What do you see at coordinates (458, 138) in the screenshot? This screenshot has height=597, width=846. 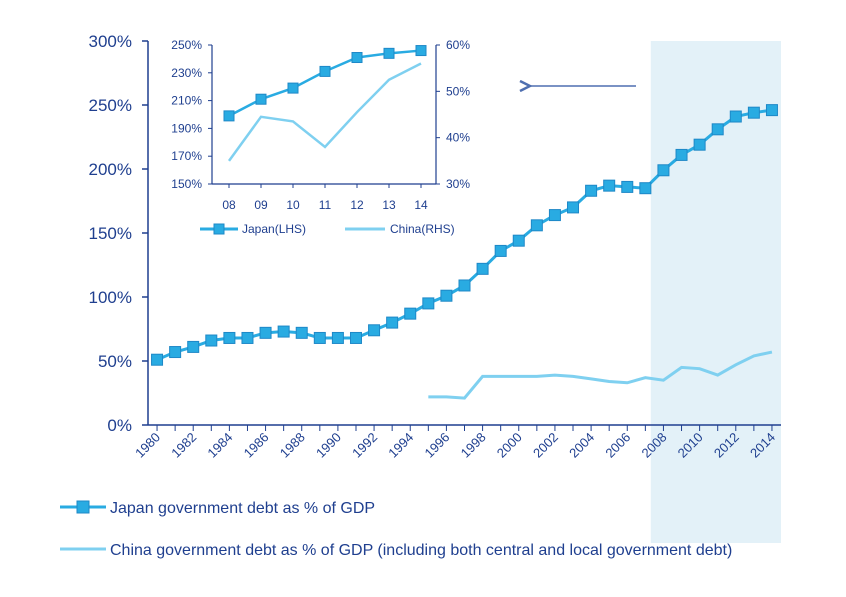 I see `inset-right-y-tick-label: 40%` at bounding box center [458, 138].